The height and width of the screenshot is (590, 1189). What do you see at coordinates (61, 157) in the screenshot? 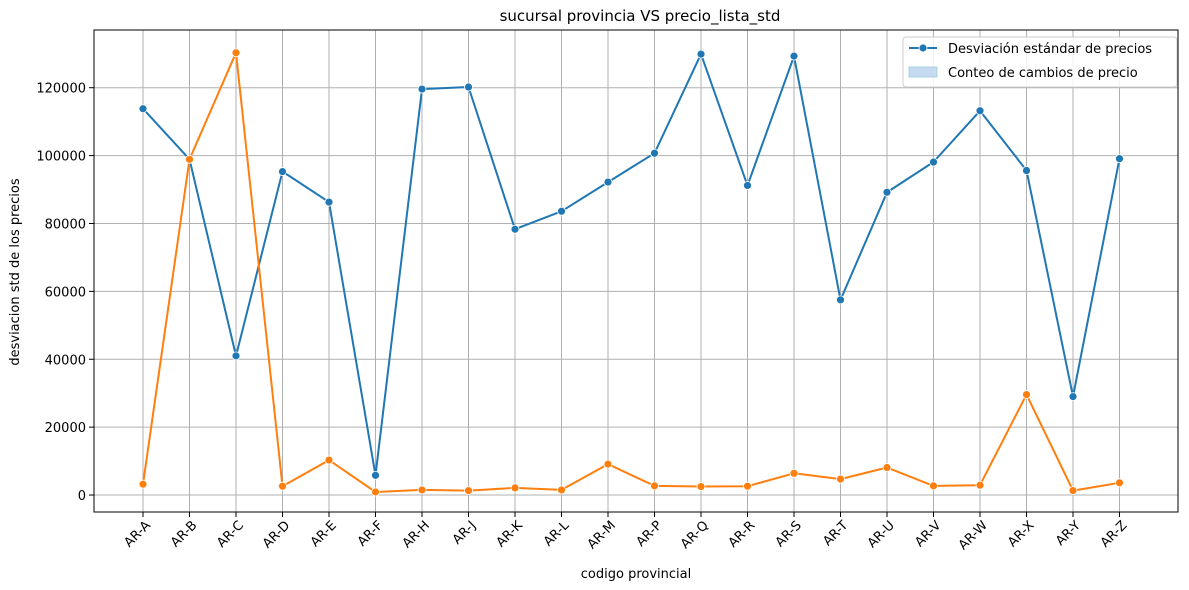
I see `y-tick-label: 100000` at bounding box center [61, 157].